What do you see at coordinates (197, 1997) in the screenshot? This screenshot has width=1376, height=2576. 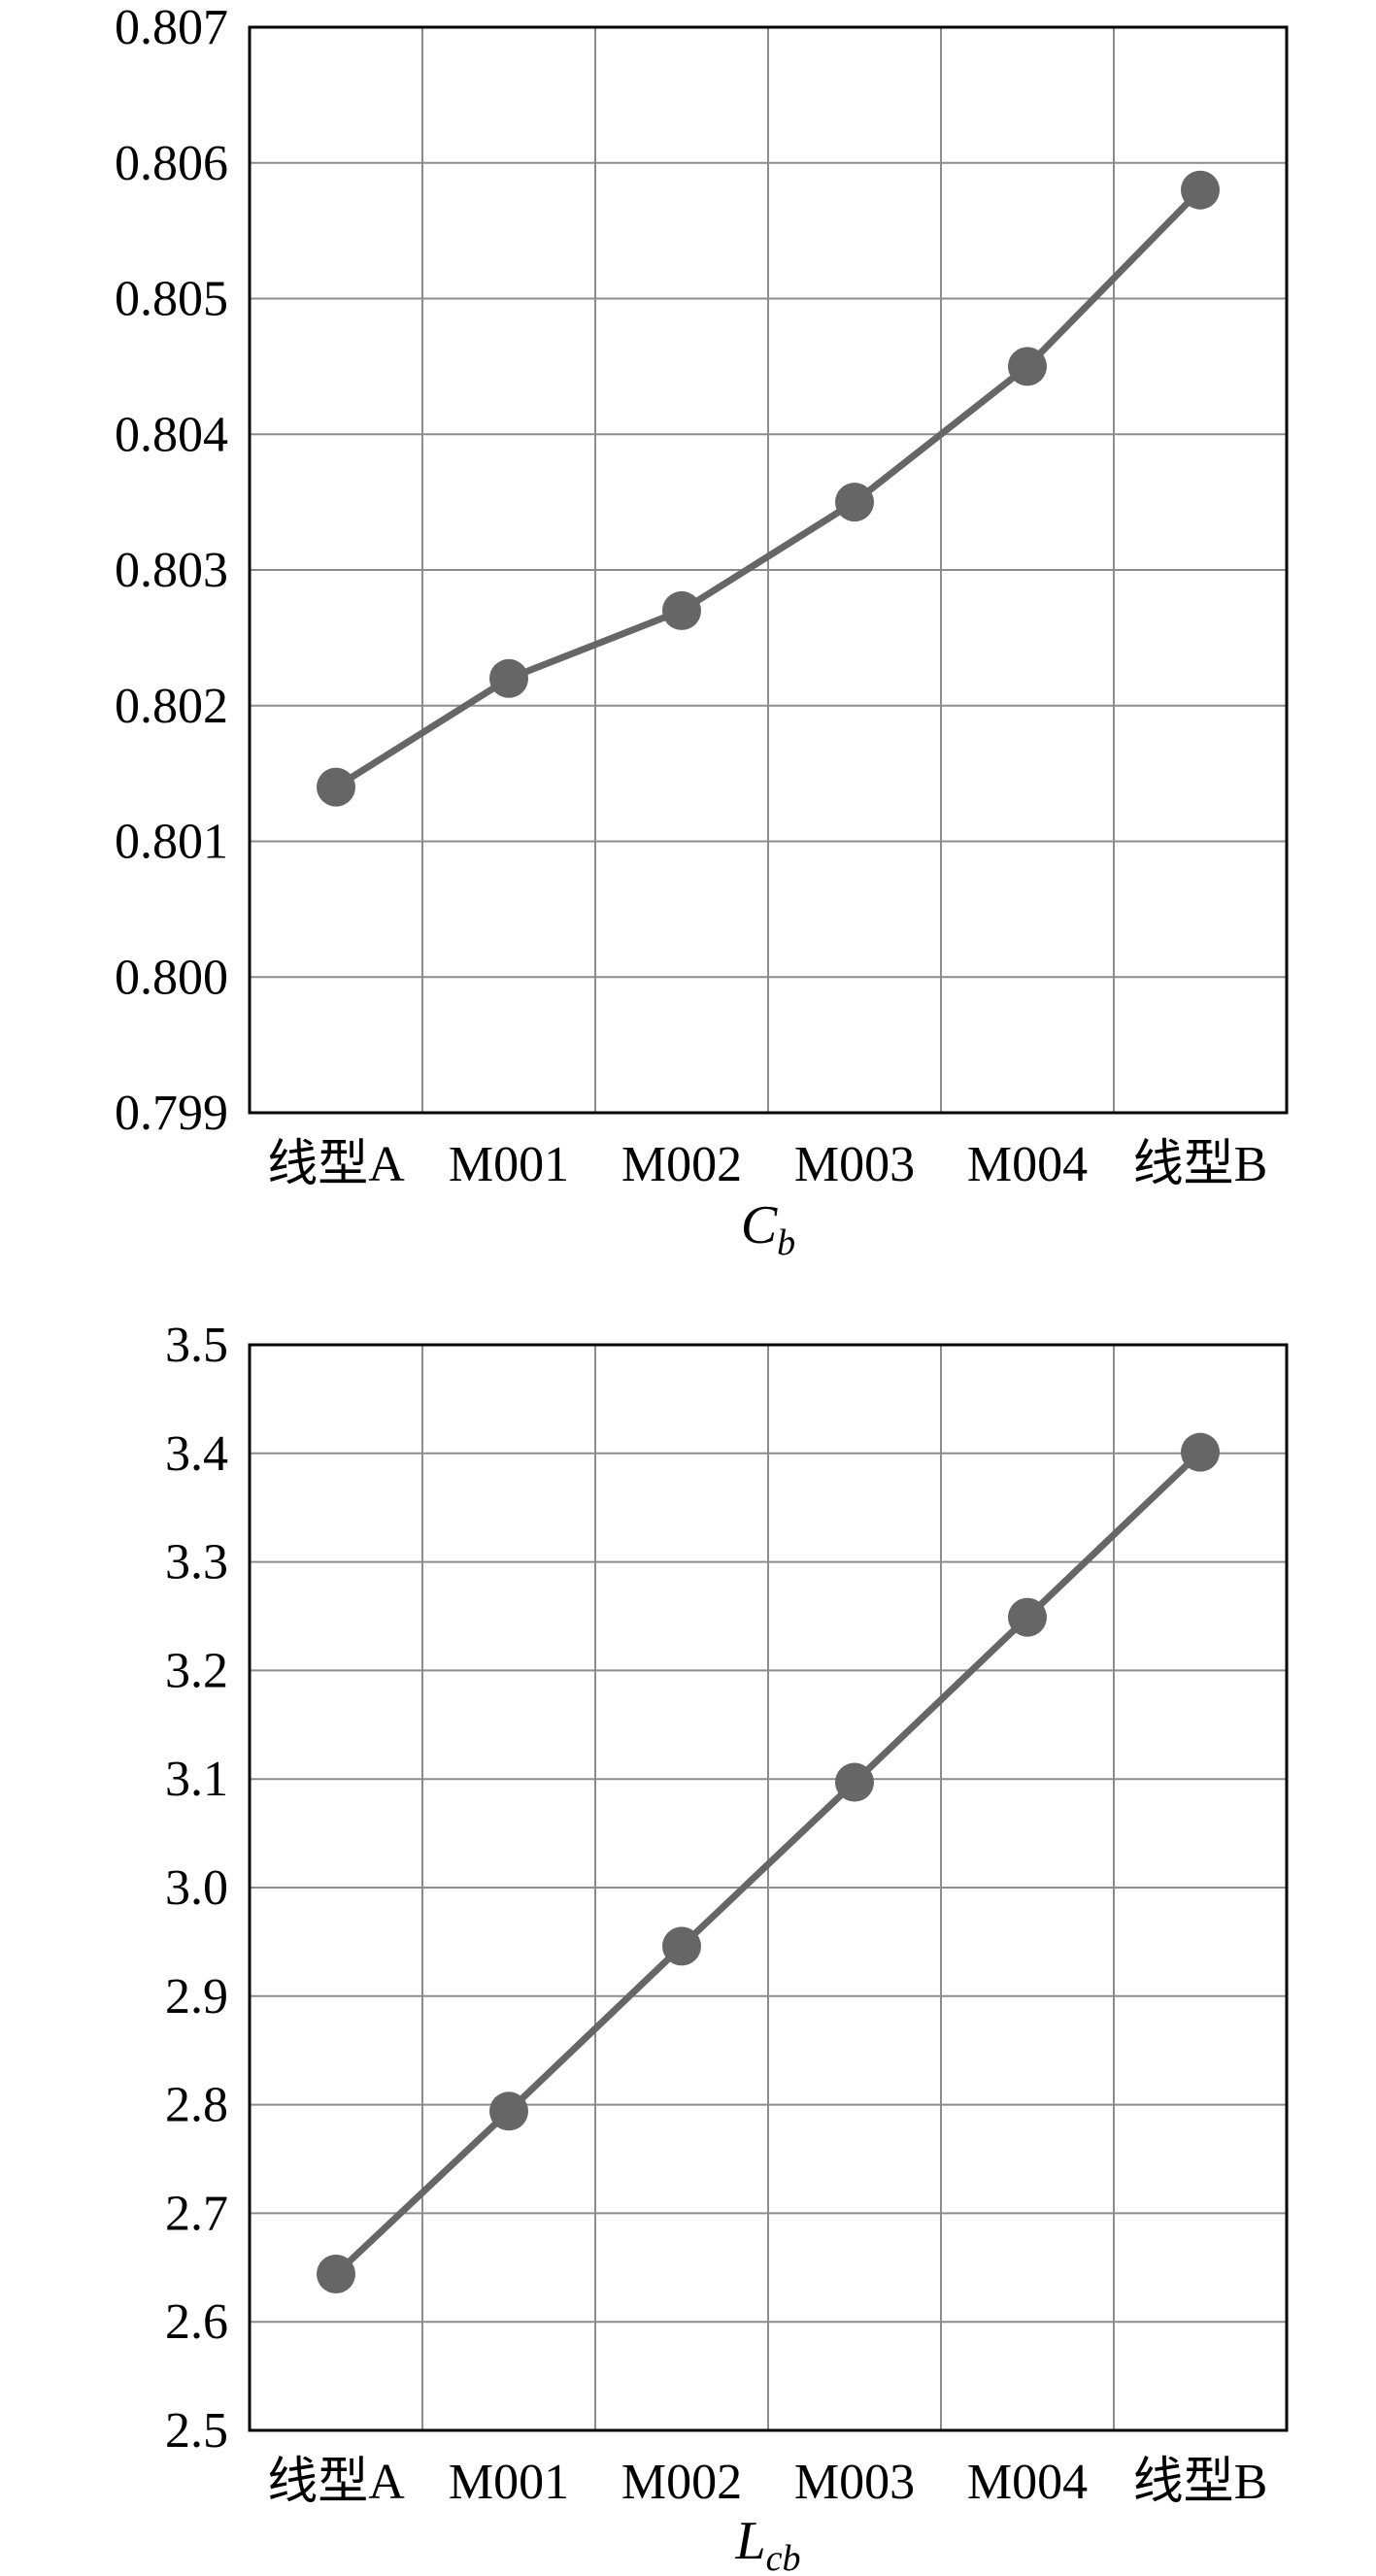 I see `y-tick-label: 2.9` at bounding box center [197, 1997].